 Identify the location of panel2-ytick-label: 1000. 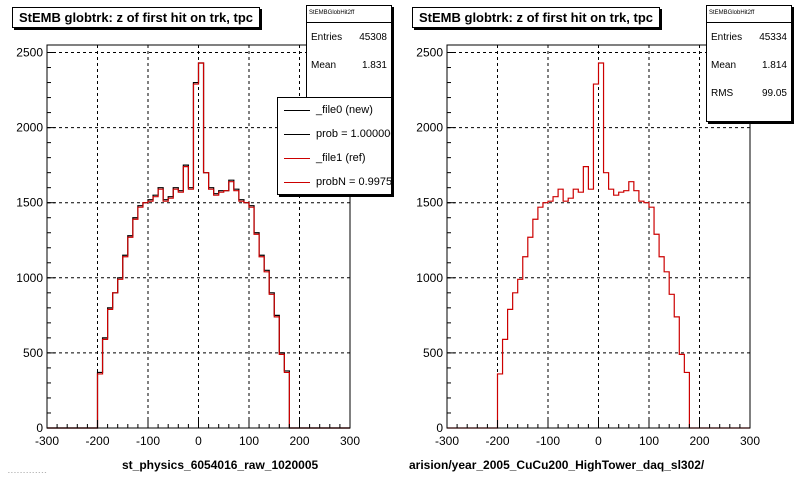
(429, 278).